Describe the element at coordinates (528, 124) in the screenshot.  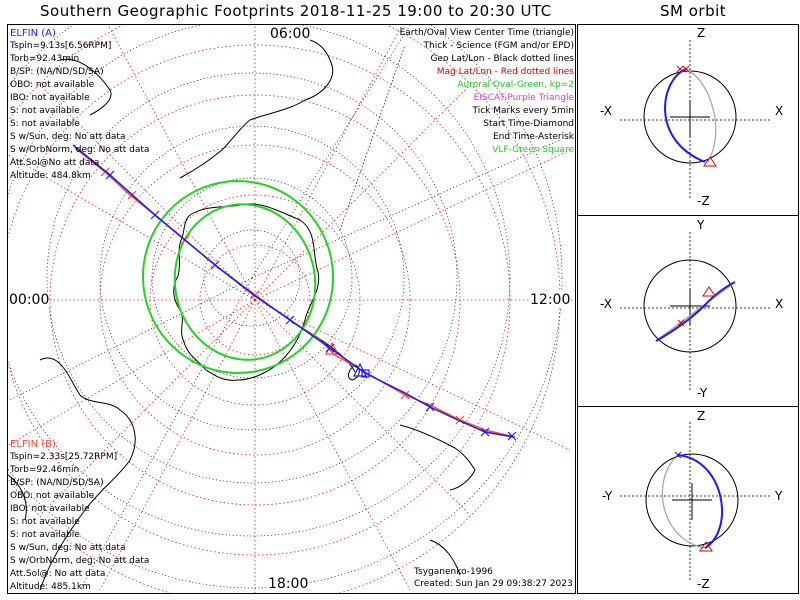
I see `legend-item: Start Time-Diamond` at that location.